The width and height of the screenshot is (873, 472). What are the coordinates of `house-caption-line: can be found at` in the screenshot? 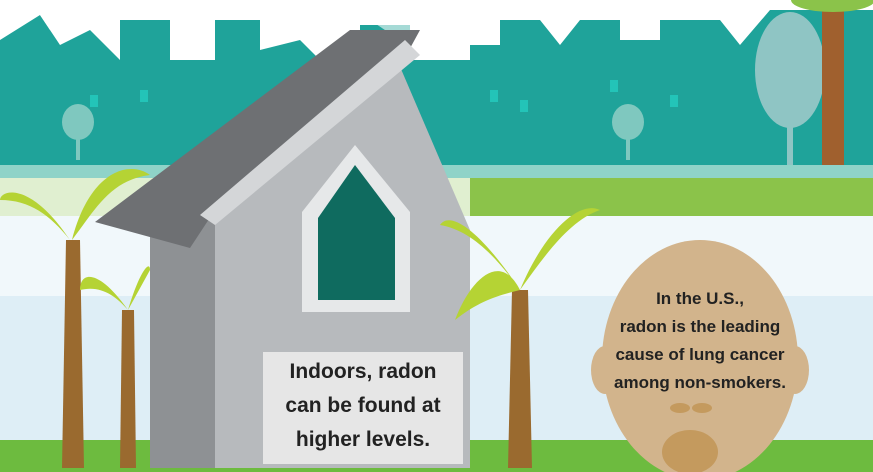 It's located at (362, 405).